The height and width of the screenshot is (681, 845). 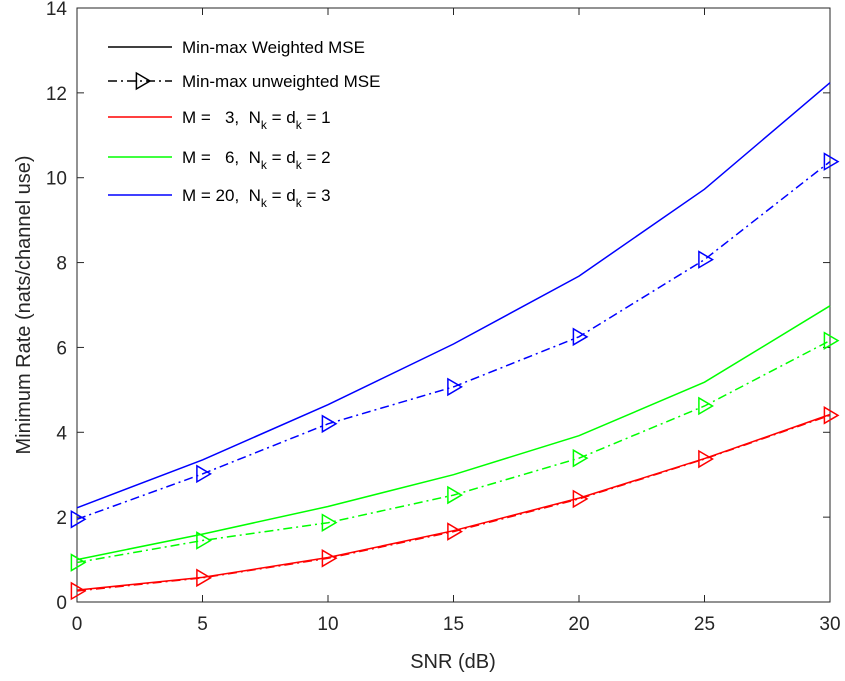 What do you see at coordinates (61, 603) in the screenshot?
I see `y-tick-label: 0` at bounding box center [61, 603].